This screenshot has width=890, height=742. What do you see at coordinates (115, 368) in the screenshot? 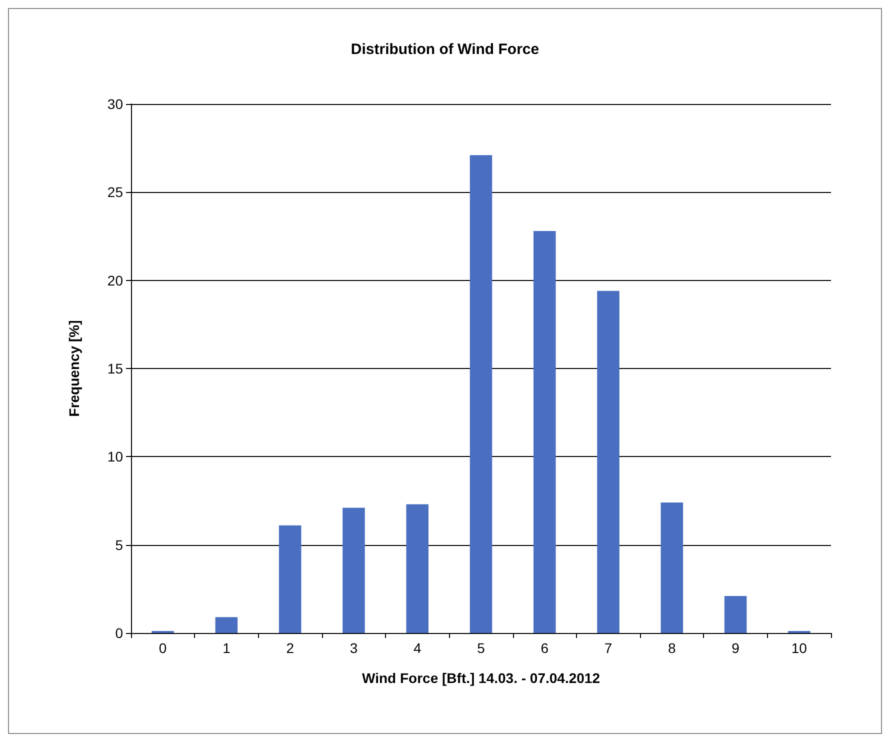
I see `y-tick-label: 15` at bounding box center [115, 368].